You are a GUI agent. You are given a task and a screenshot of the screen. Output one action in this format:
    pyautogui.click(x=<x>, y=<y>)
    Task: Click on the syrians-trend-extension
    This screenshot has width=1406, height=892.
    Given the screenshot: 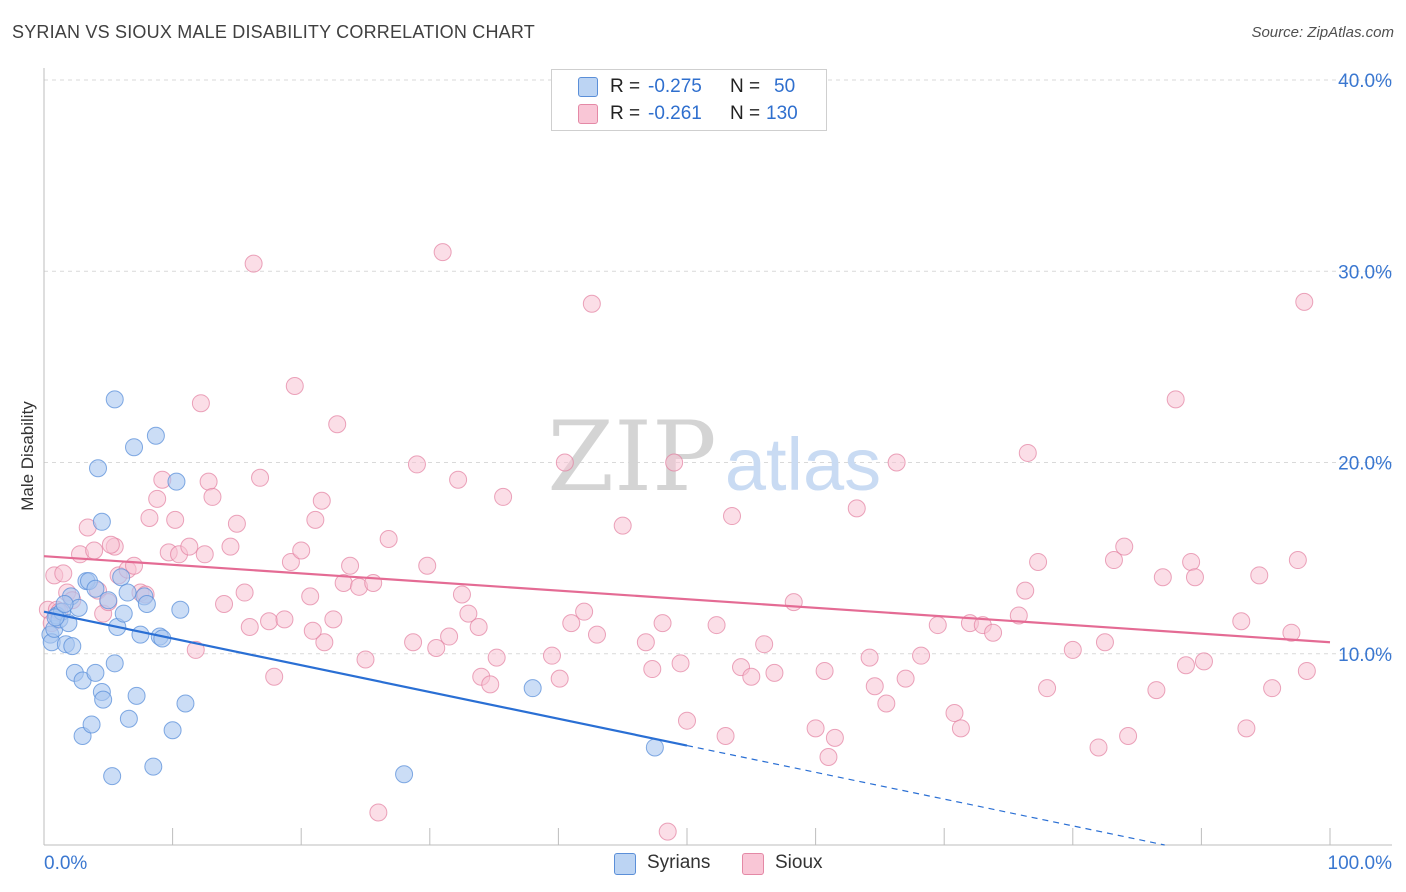 What is the action you would take?
    pyautogui.click(x=925, y=795)
    